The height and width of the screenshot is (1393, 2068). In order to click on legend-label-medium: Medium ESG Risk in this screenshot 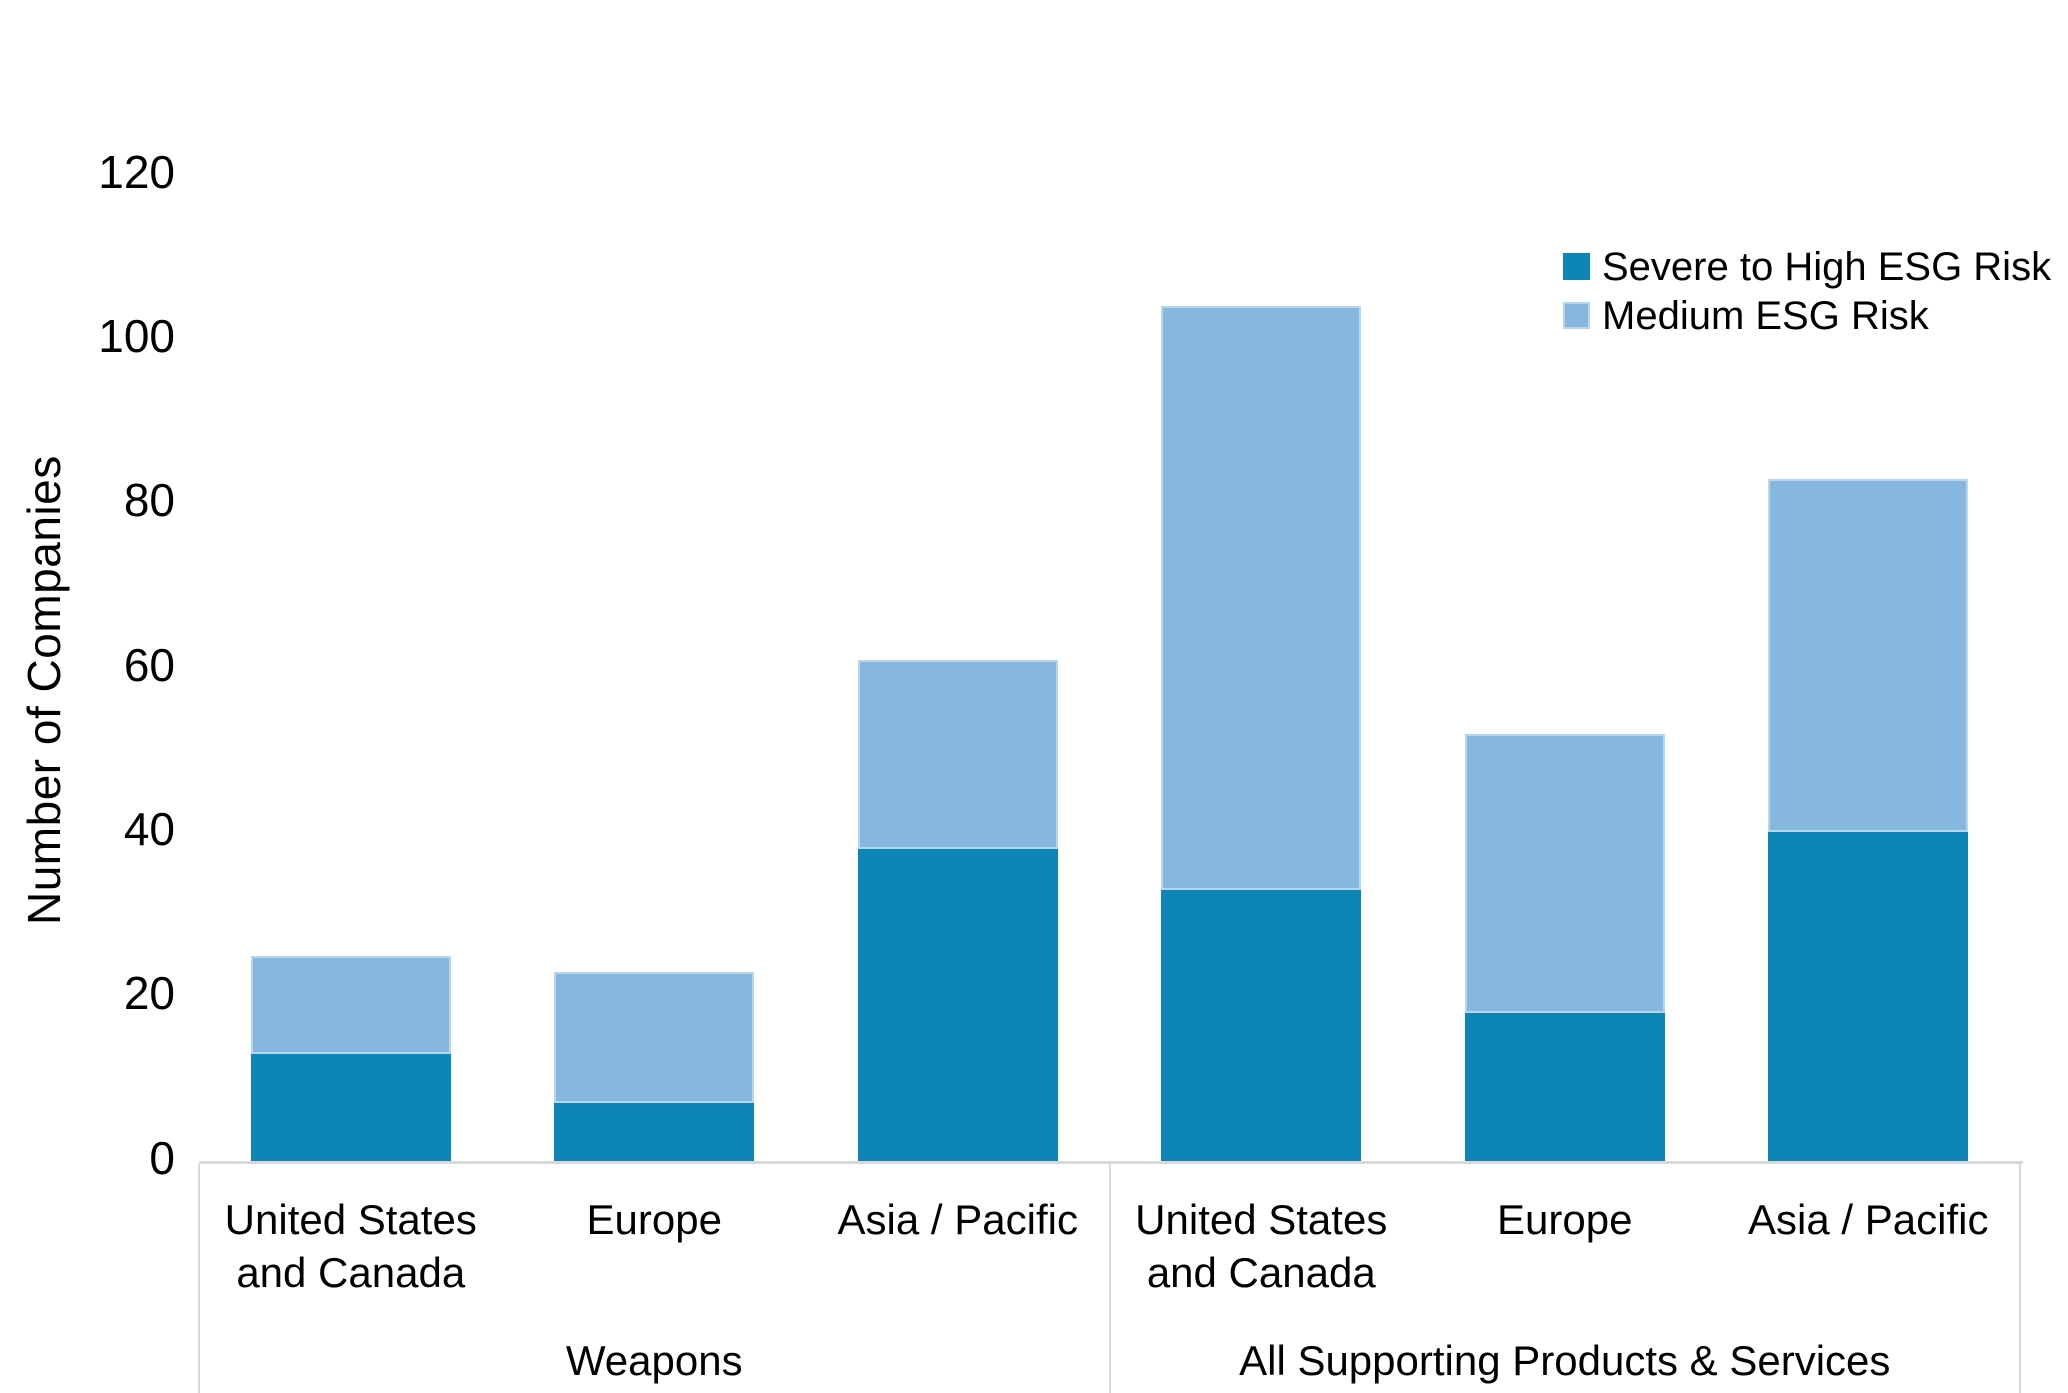, I will do `click(1765, 315)`.